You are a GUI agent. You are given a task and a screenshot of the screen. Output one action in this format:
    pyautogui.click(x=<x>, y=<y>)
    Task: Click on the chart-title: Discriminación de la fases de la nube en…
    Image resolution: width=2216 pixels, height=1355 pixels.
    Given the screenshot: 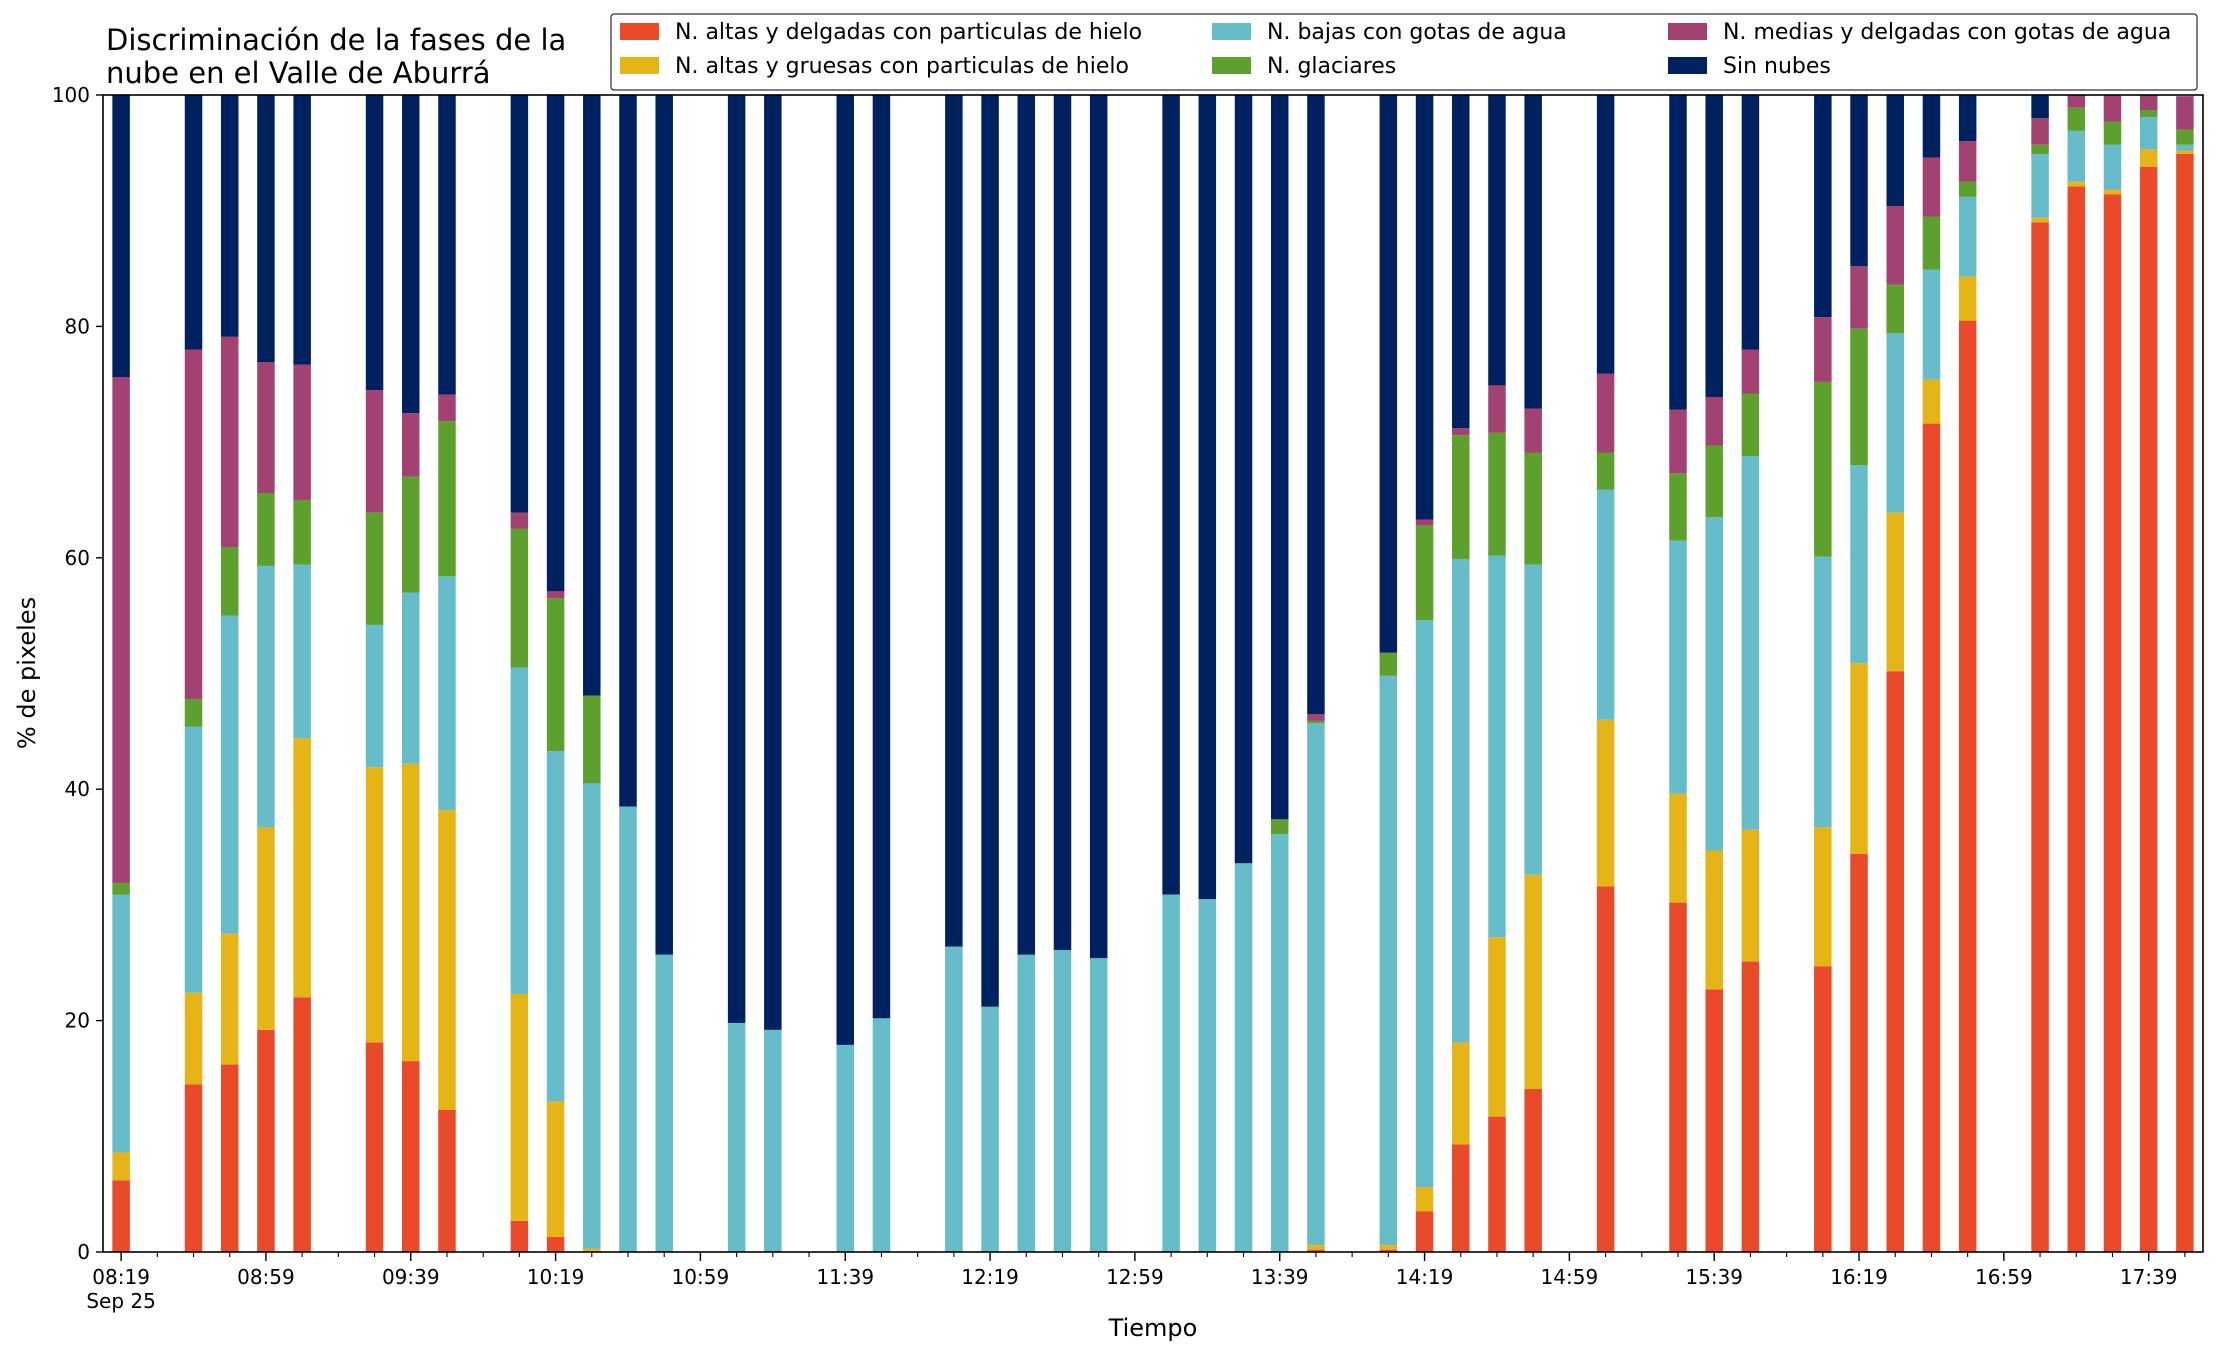 What is the action you would take?
    pyautogui.click(x=336, y=56)
    